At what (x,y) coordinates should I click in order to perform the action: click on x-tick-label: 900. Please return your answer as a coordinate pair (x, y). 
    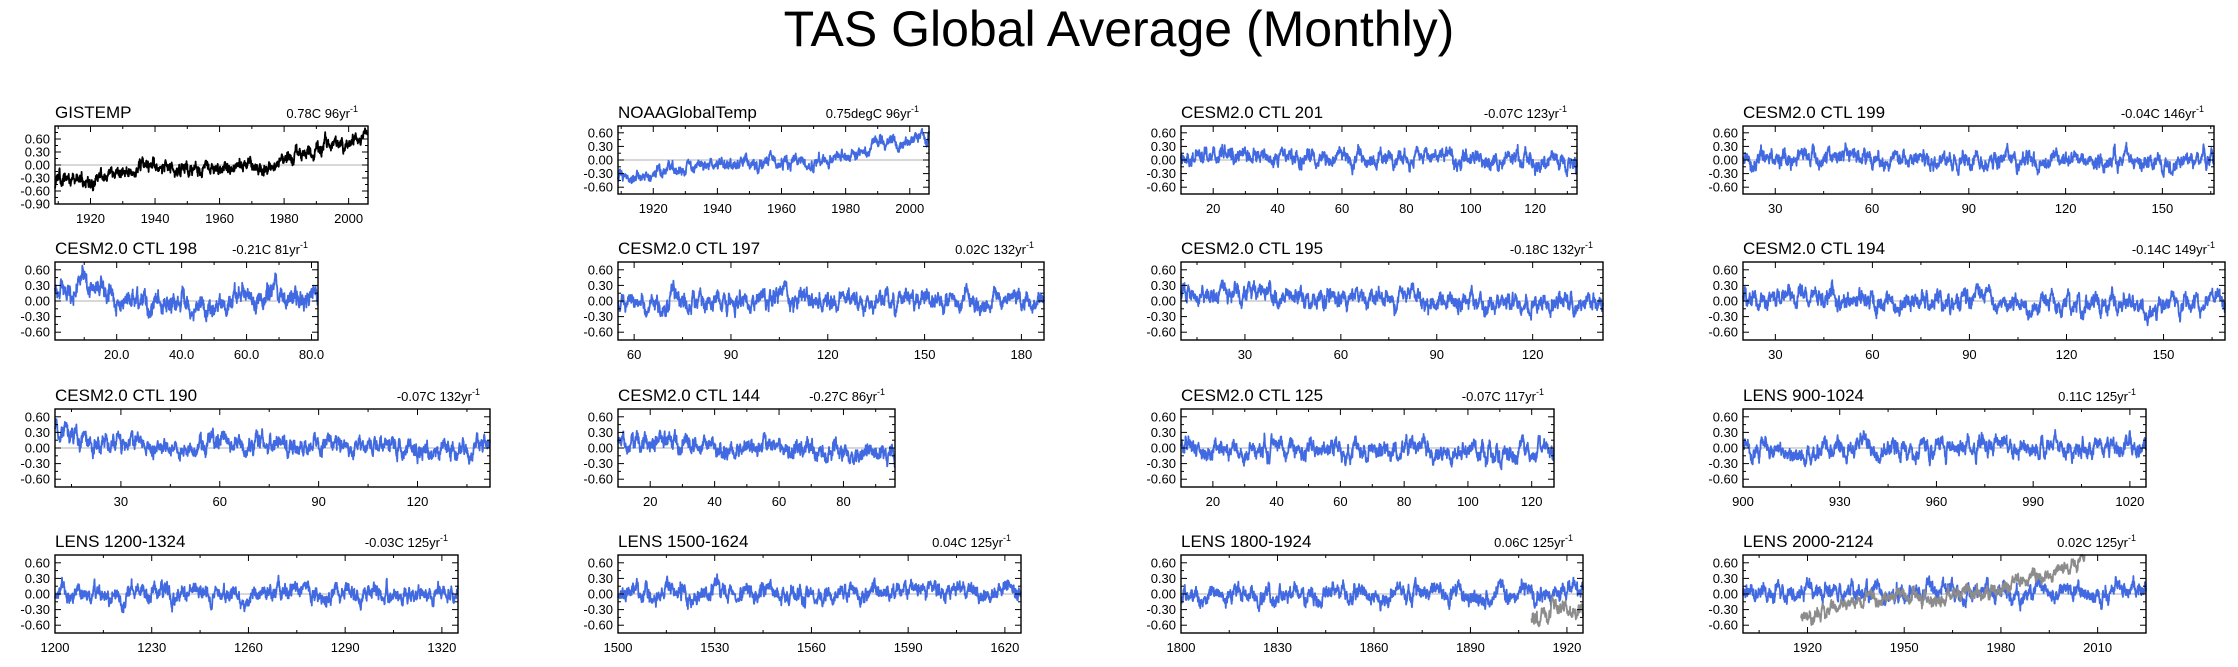
    Looking at the image, I should click on (1743, 501).